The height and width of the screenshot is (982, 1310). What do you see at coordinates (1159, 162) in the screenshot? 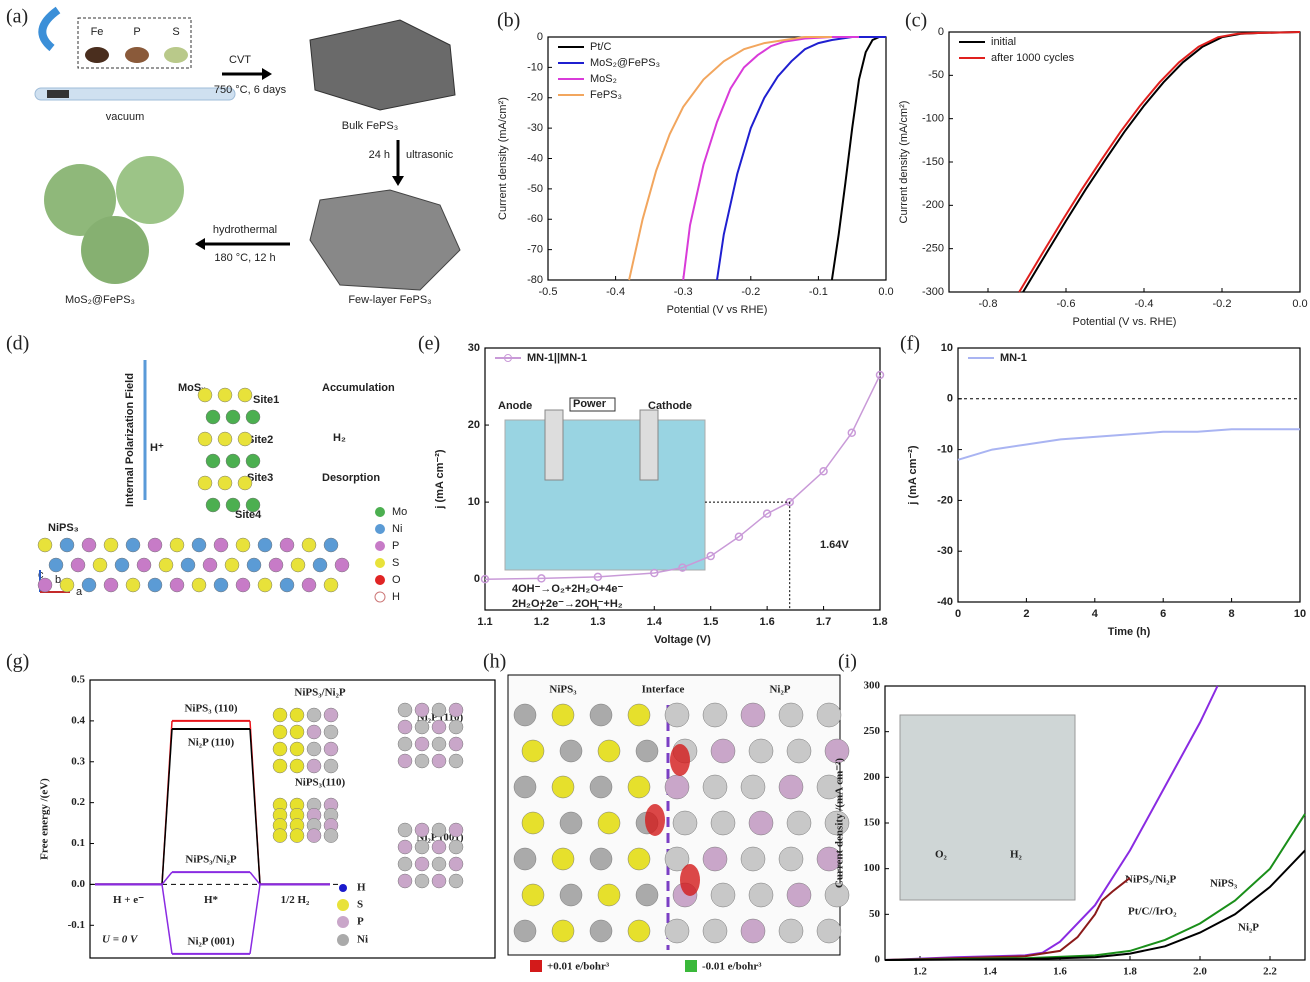
I see `series-line` at bounding box center [1159, 162].